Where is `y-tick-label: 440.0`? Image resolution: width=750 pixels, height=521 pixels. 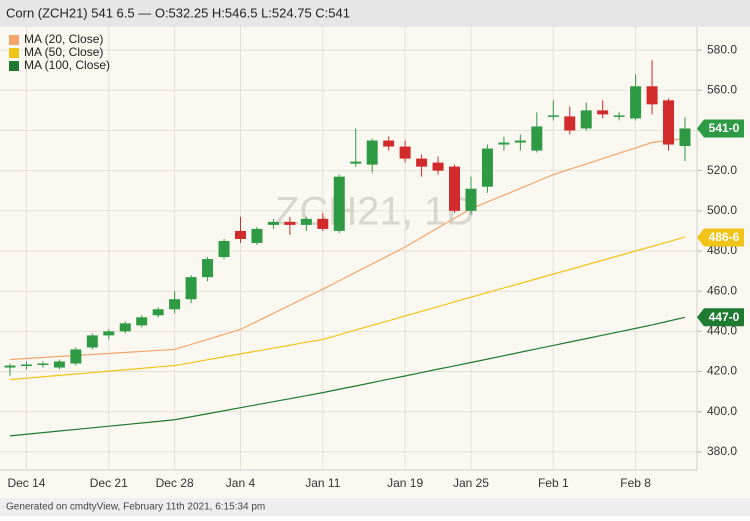 y-tick-label: 440.0 is located at coordinates (722, 331).